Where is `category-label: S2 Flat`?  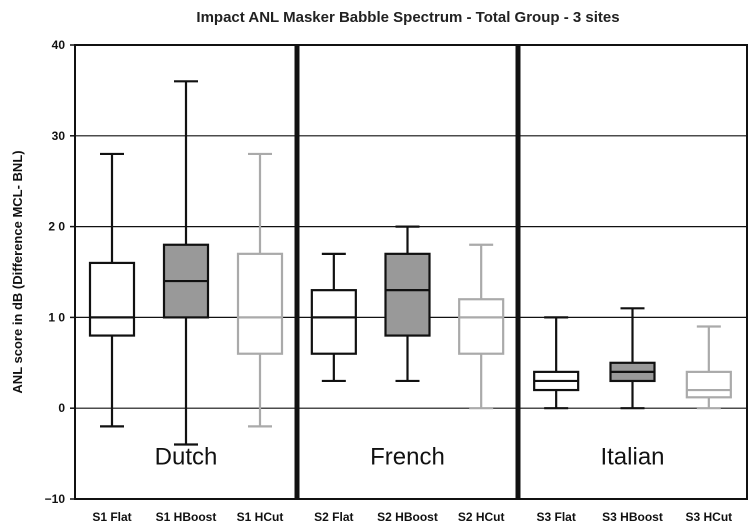
category-label: S2 Flat is located at coordinates (333, 517).